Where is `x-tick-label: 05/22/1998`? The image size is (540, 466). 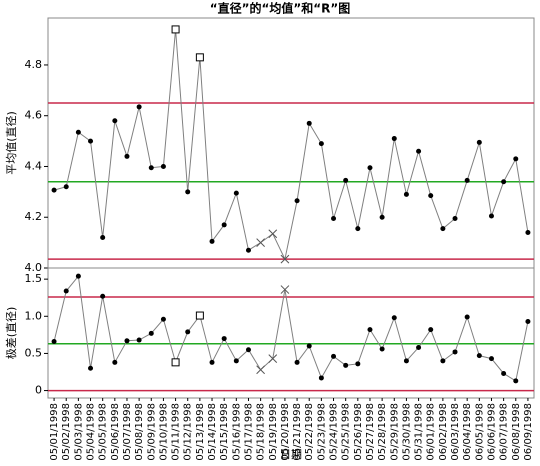
x-tick-label: 05/22/1998 is located at coordinates (309, 432).